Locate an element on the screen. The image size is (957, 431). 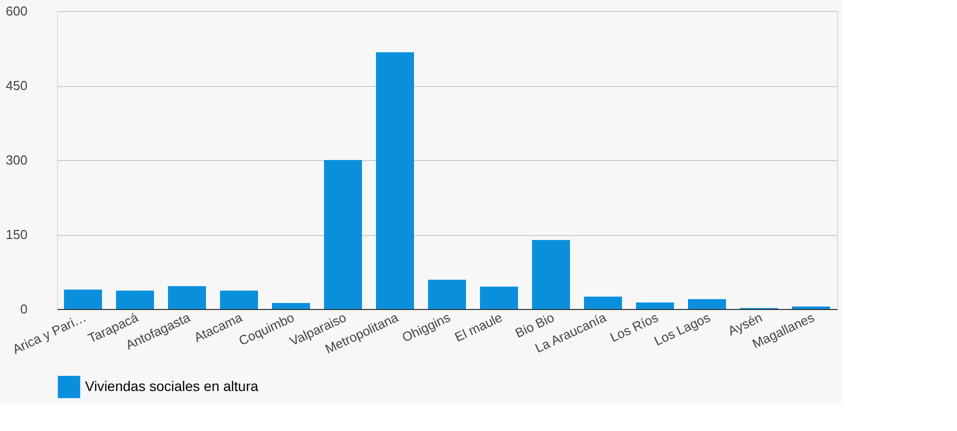
x-tick-label: El maule is located at coordinates (478, 327).